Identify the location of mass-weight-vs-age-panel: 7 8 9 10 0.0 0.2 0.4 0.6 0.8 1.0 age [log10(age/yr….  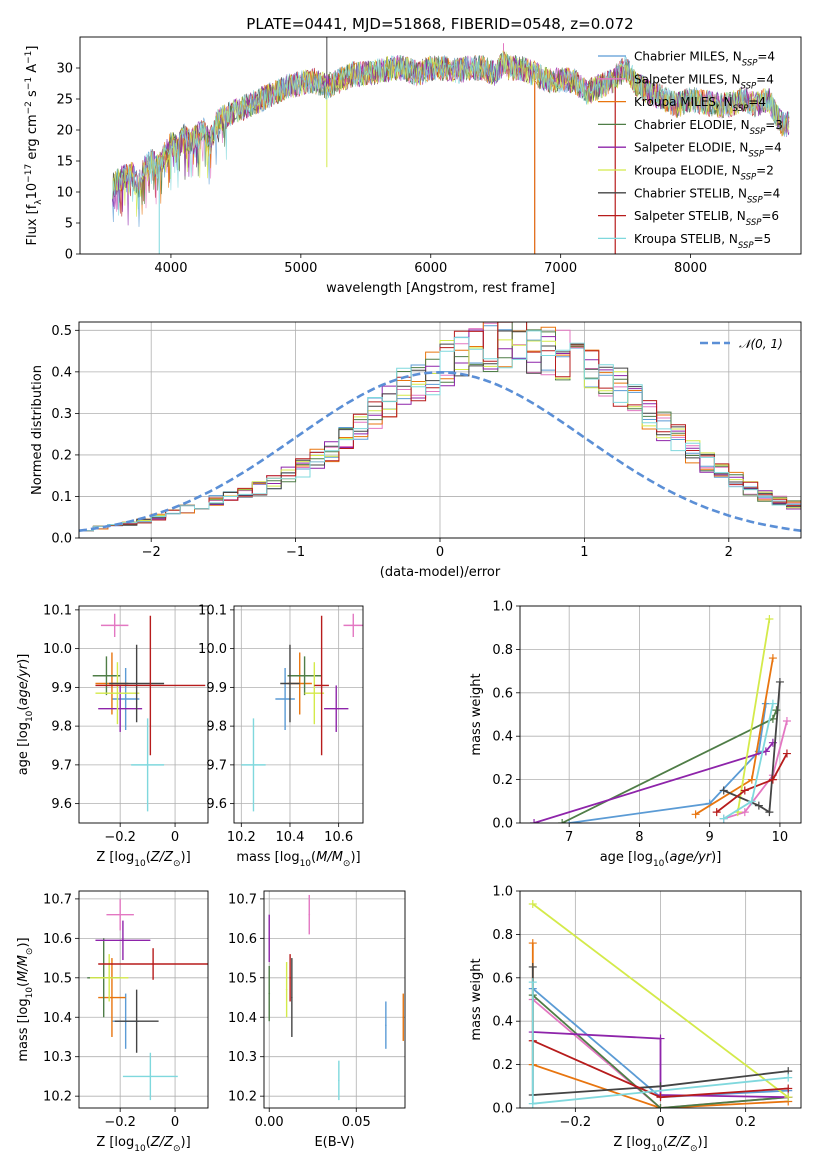
(635, 734).